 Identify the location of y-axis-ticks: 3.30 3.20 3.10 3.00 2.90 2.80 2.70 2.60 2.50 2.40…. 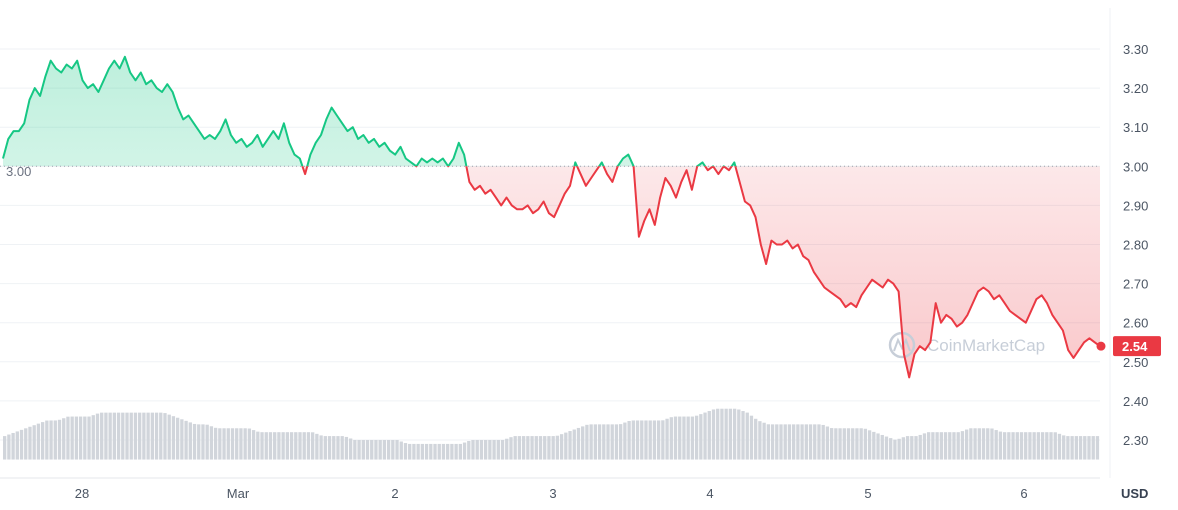
(1135, 245).